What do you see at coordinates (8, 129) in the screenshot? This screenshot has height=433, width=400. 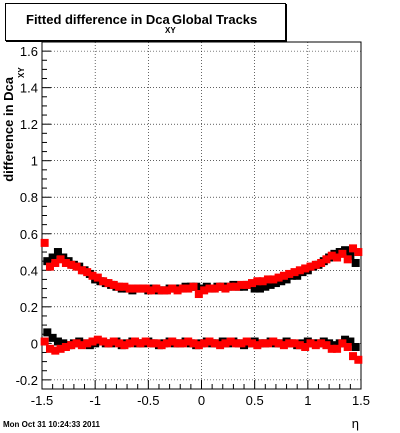 I see `y-axis-label: difference in Dca` at bounding box center [8, 129].